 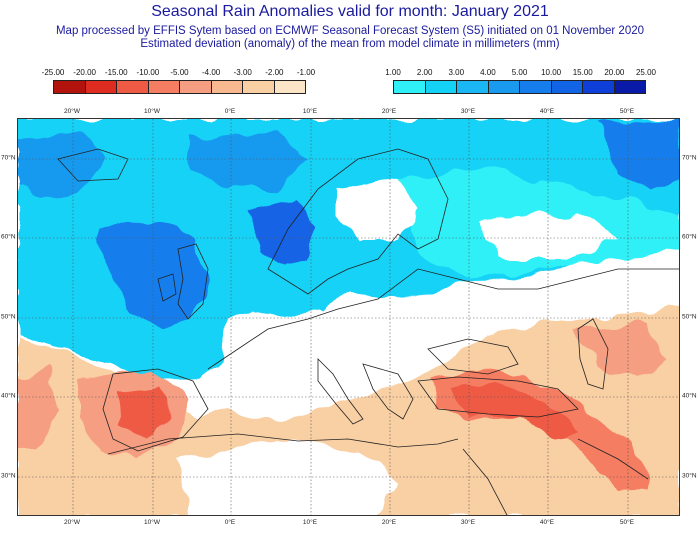 What do you see at coordinates (8, 476) in the screenshot?
I see `latitude-label-left: 30°N` at bounding box center [8, 476].